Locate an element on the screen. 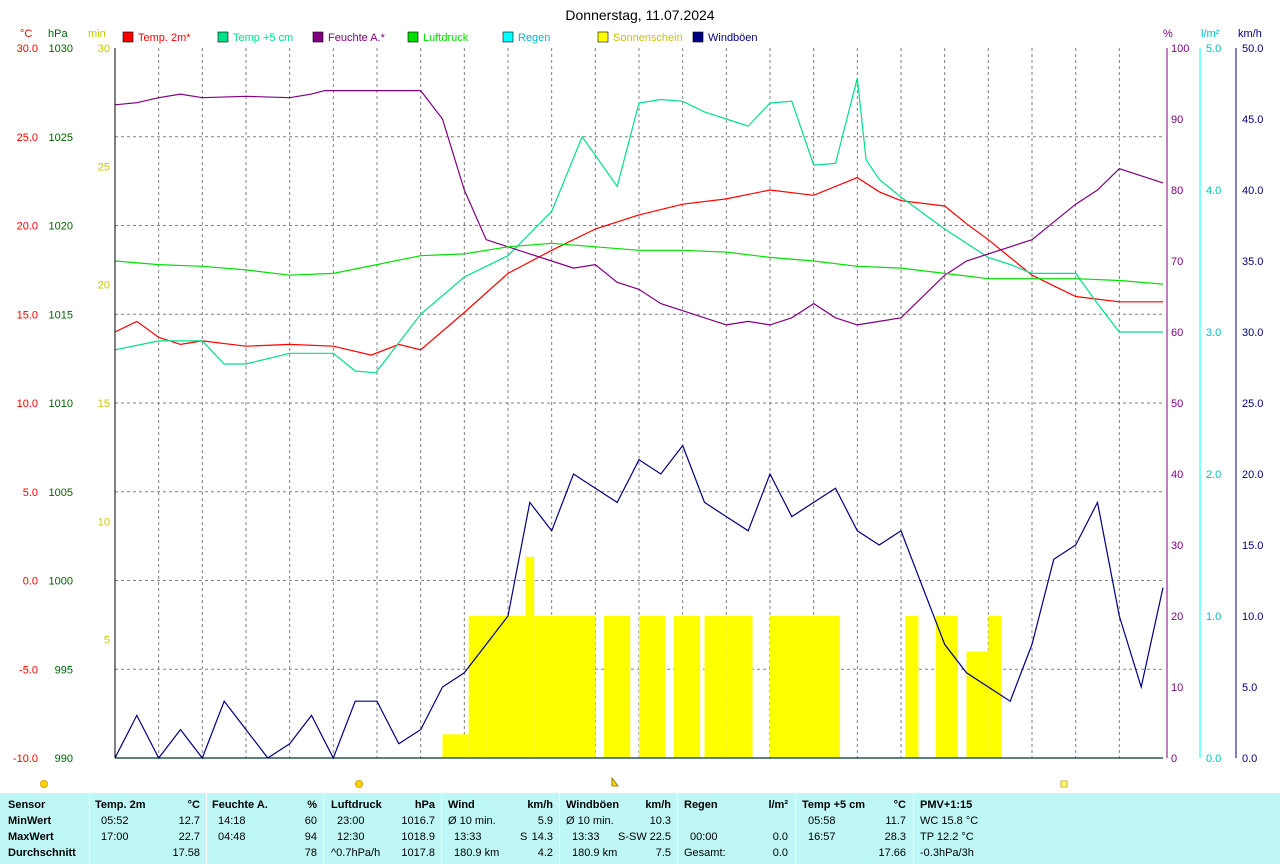  windboeen-max-value: 22.5 is located at coordinates (660, 837).